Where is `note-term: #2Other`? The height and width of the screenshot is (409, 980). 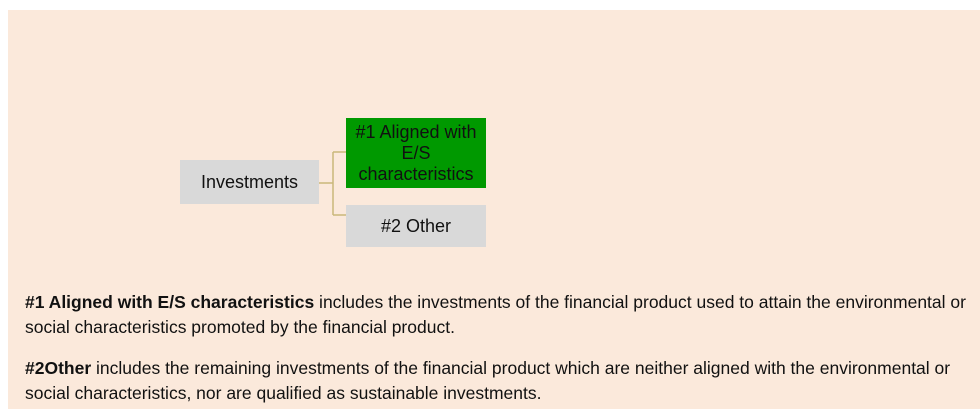
note-term: #2Other is located at coordinates (58, 368).